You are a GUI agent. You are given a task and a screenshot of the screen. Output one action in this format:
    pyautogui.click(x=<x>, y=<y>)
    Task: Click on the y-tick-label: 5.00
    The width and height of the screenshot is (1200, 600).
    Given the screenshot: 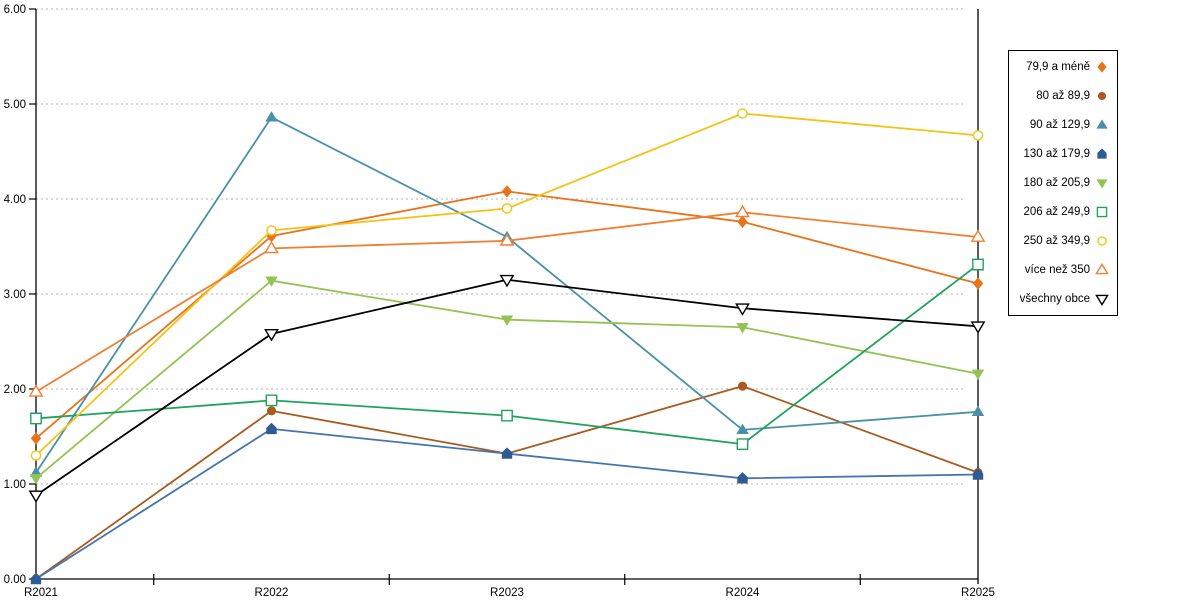 What is the action you would take?
    pyautogui.click(x=15, y=105)
    